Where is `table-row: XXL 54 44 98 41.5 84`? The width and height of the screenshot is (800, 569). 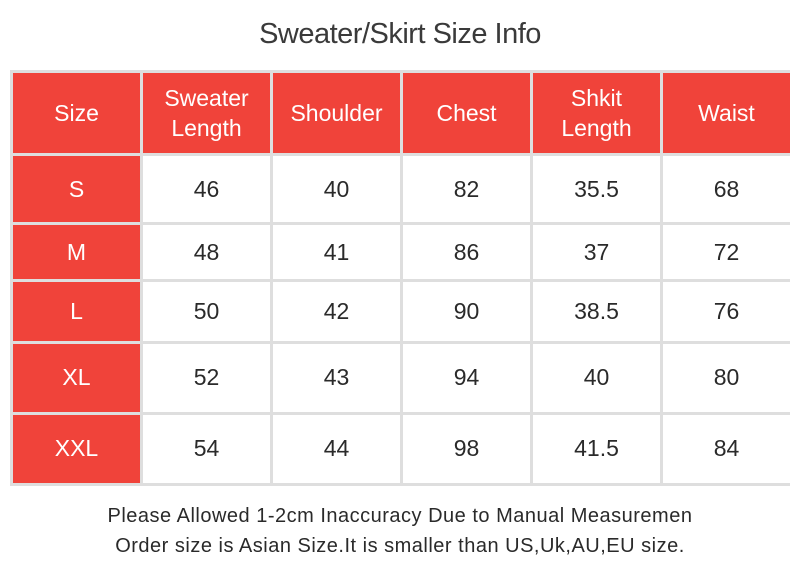 table-row: XXL 54 44 98 41.5 84 is located at coordinates (401, 448).